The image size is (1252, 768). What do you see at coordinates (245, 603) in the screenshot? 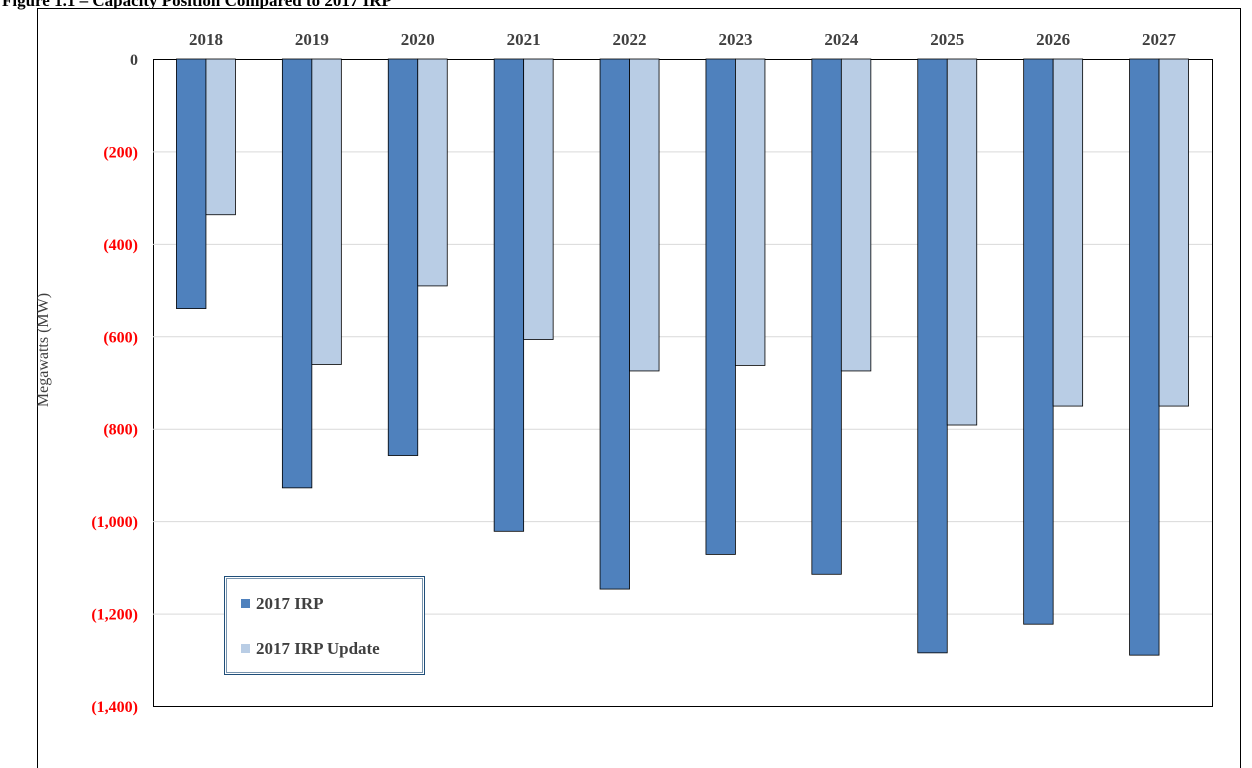
I see `legend-swatch-2017-irp` at bounding box center [245, 603].